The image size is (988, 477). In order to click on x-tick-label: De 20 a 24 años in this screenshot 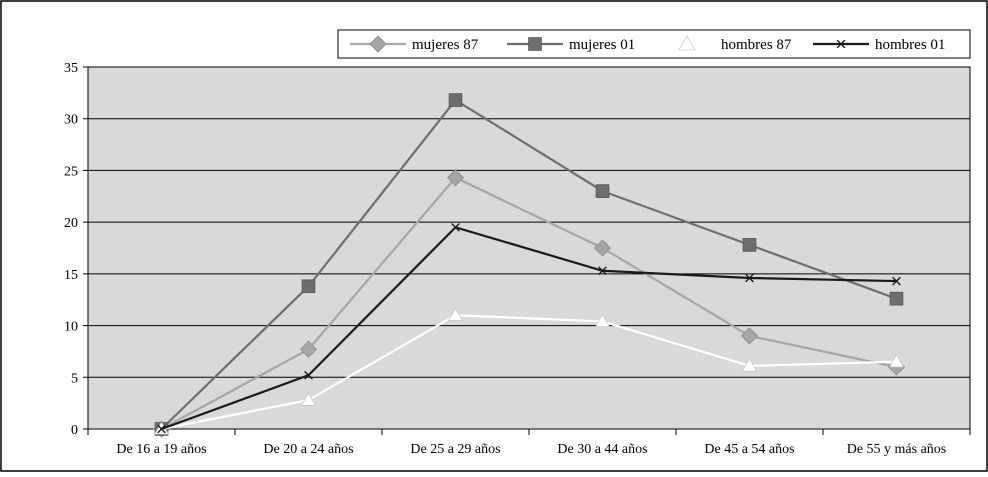, I will do `click(308, 449)`.